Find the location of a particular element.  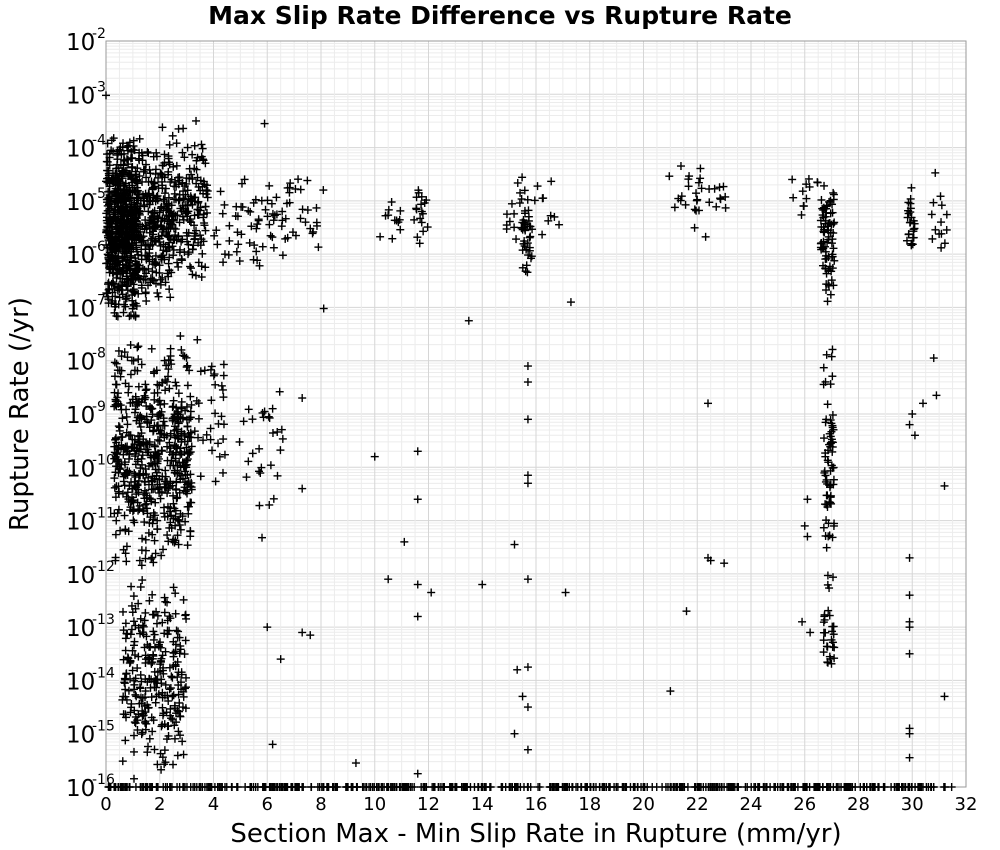

x-tick-label: 0 is located at coordinates (105, 804).